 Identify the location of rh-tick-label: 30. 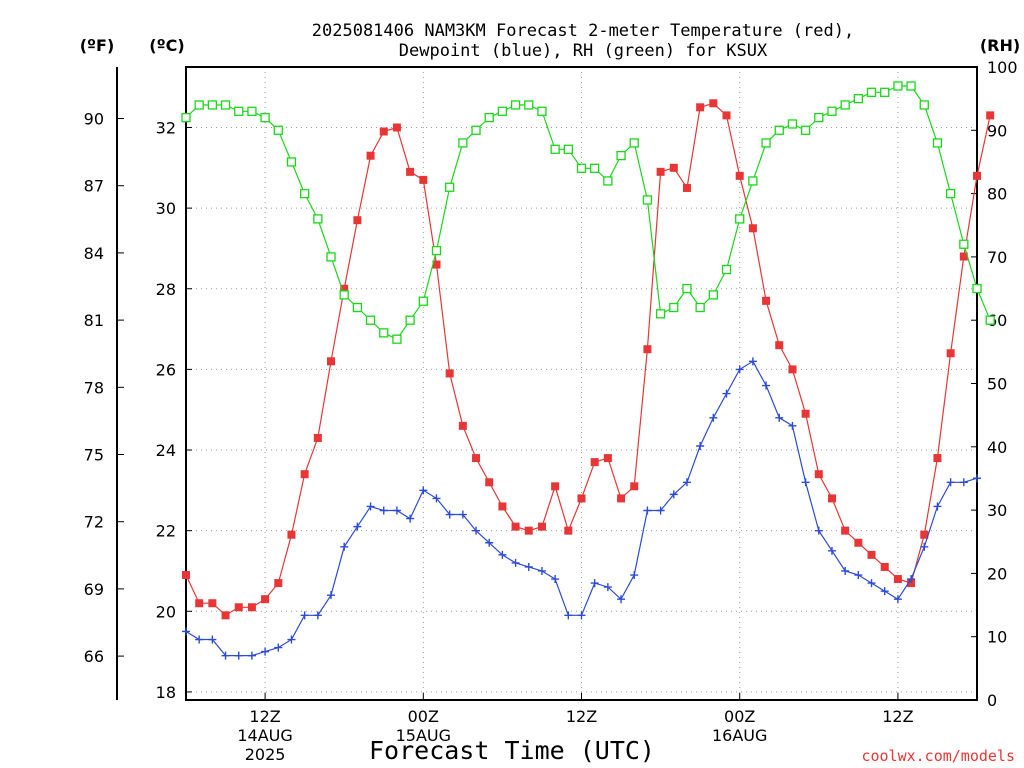
(997, 510).